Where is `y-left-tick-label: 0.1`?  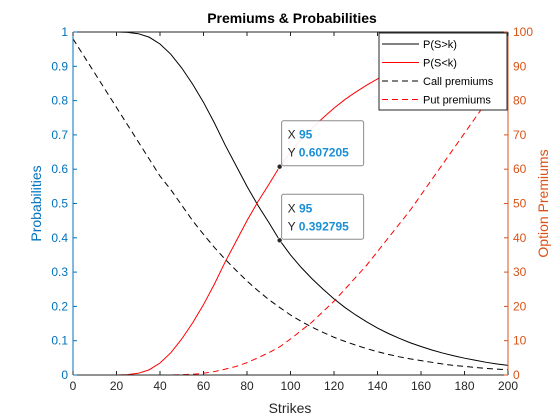 y-left-tick-label: 0.1 is located at coordinates (59, 341).